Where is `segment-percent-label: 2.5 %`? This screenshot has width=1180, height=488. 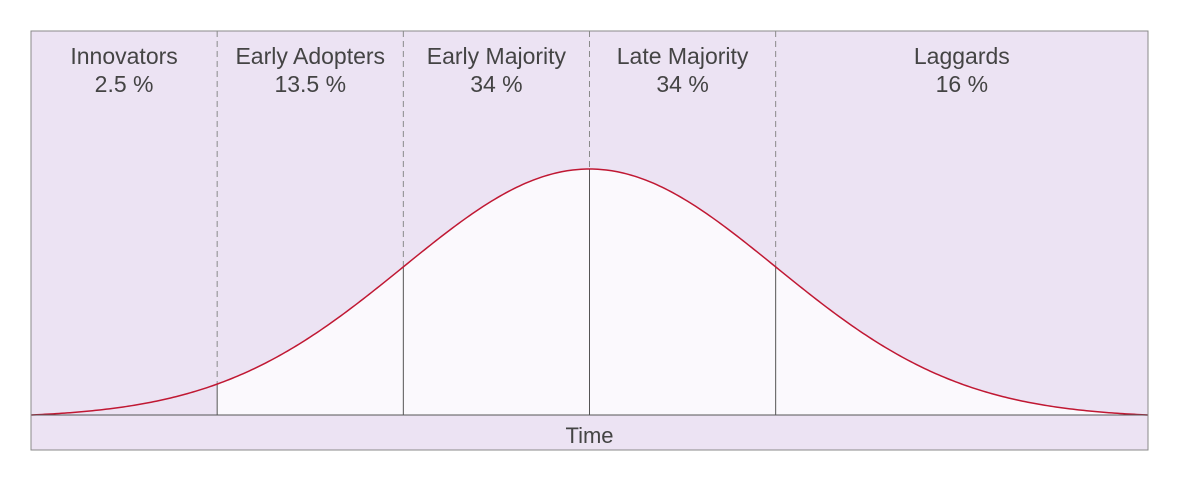 segment-percent-label: 2.5 % is located at coordinates (124, 84).